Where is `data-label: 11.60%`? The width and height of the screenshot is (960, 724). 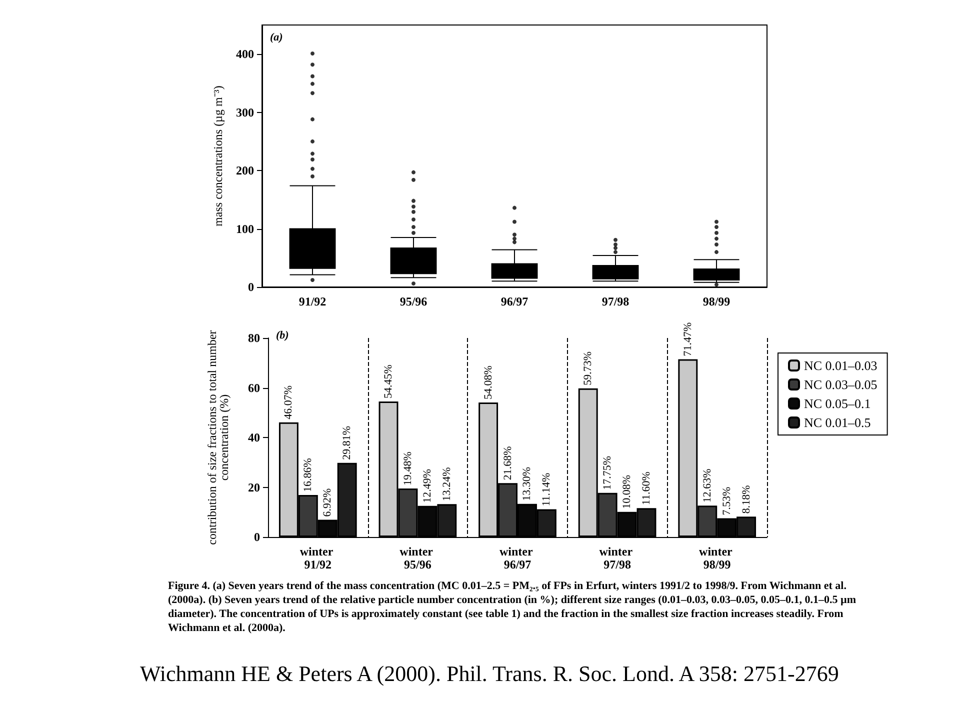
data-label: 11.60% is located at coordinates (646, 489).